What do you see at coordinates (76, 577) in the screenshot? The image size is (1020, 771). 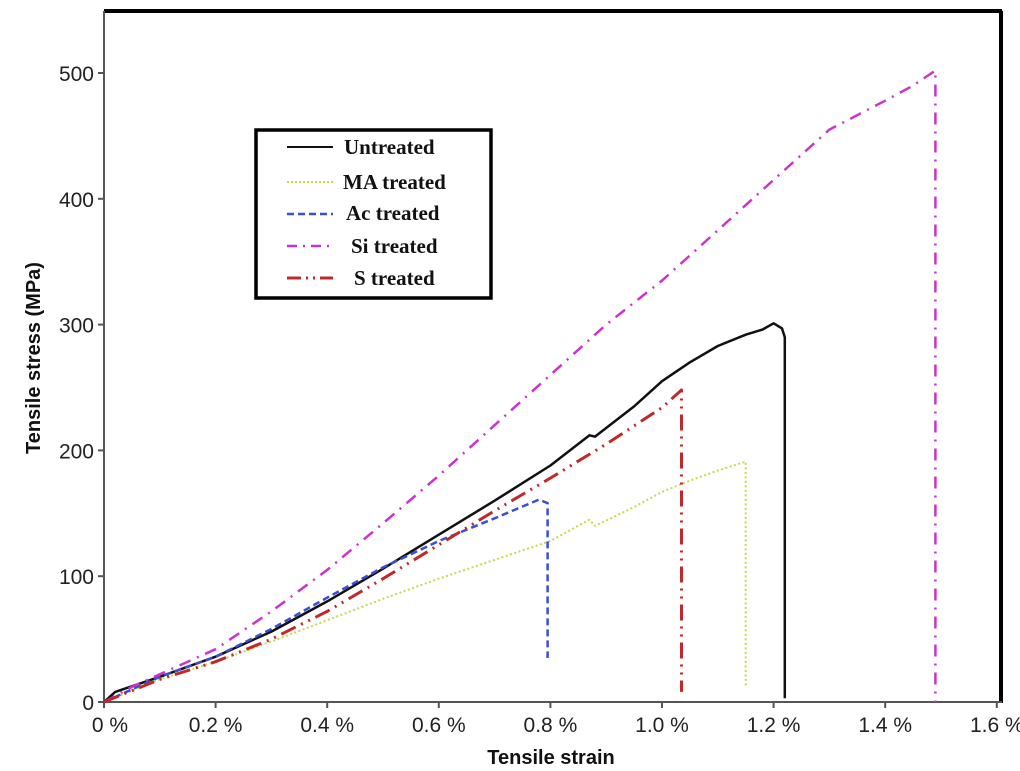 I see `y-tick-label: 100` at bounding box center [76, 577].